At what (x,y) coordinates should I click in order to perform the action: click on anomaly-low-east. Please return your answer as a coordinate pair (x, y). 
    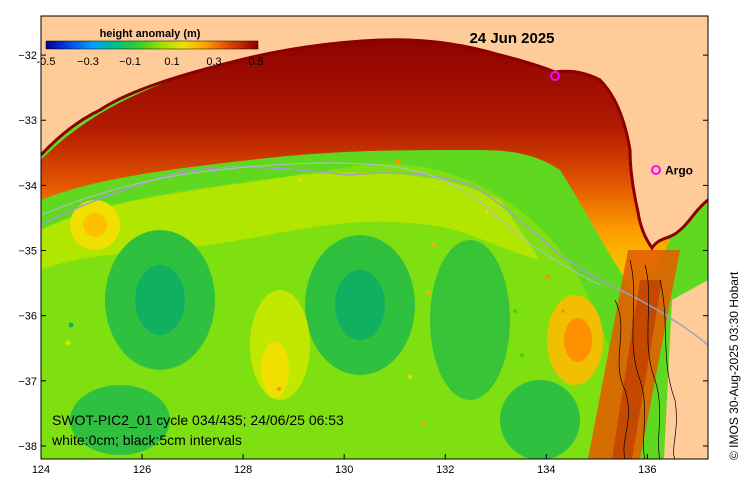
    Looking at the image, I should click on (470, 320).